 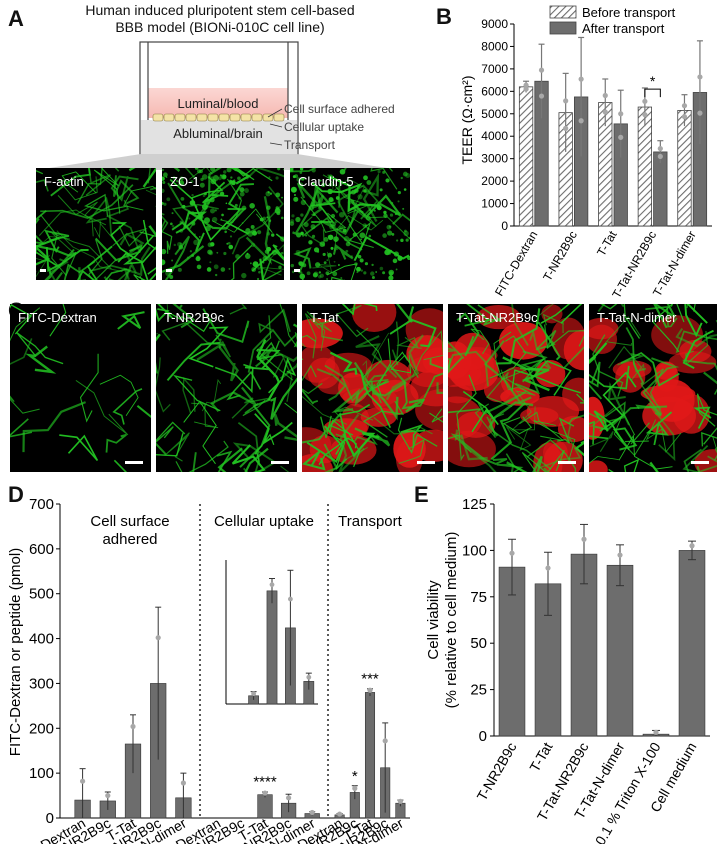 What do you see at coordinates (185, 181) in the screenshot?
I see `micrograph-zo1-label: ZO-1` at bounding box center [185, 181].